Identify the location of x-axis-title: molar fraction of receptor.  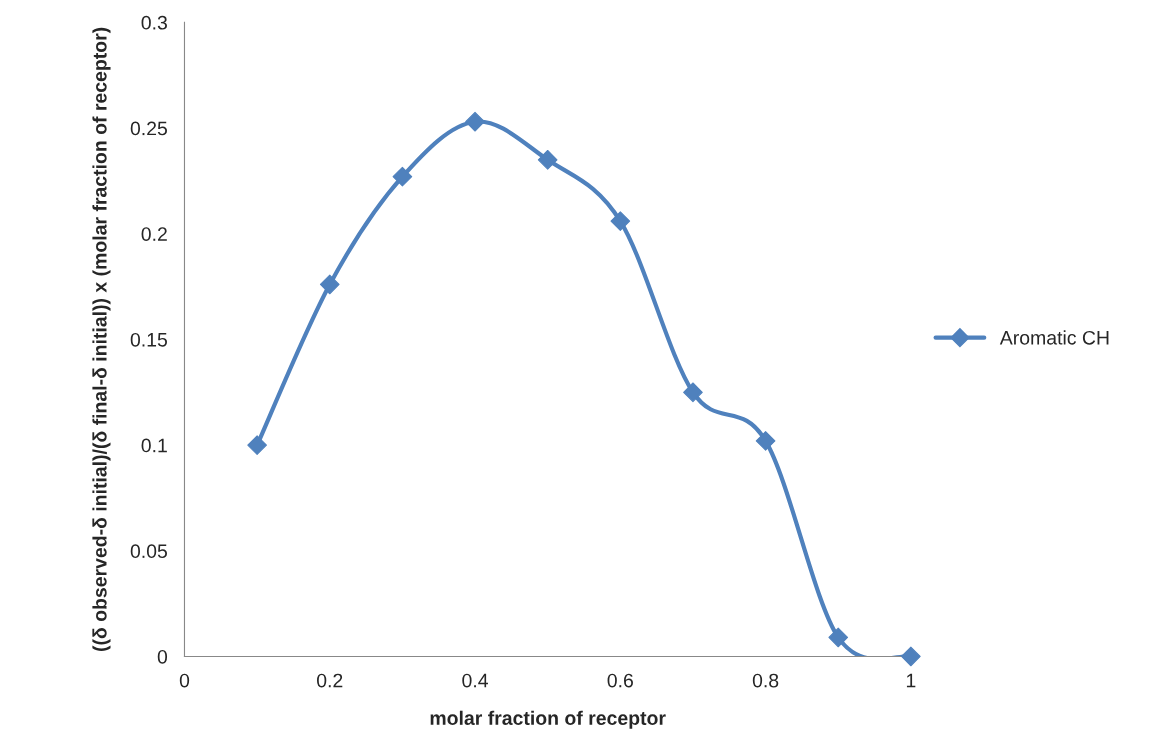
(548, 719).